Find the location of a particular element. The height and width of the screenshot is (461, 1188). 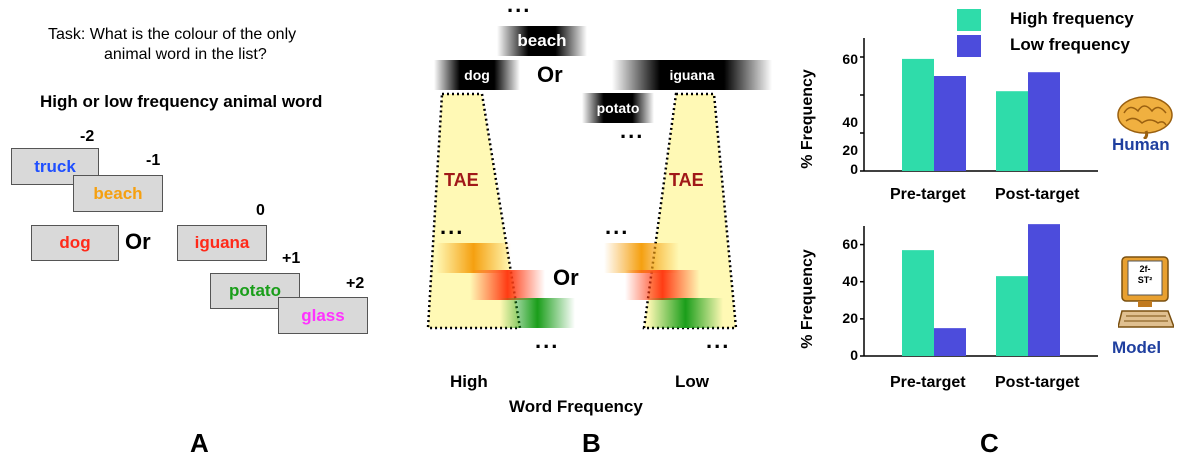

blur-green-high is located at coordinates (537, 313).